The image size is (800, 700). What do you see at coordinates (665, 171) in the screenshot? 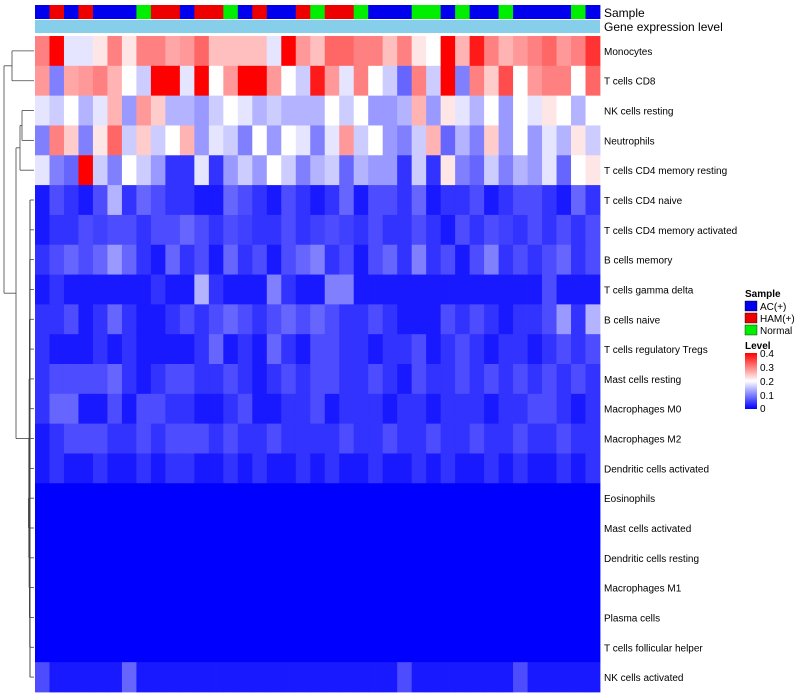
I see `row-label: T cells CD4 memory resting` at bounding box center [665, 171].